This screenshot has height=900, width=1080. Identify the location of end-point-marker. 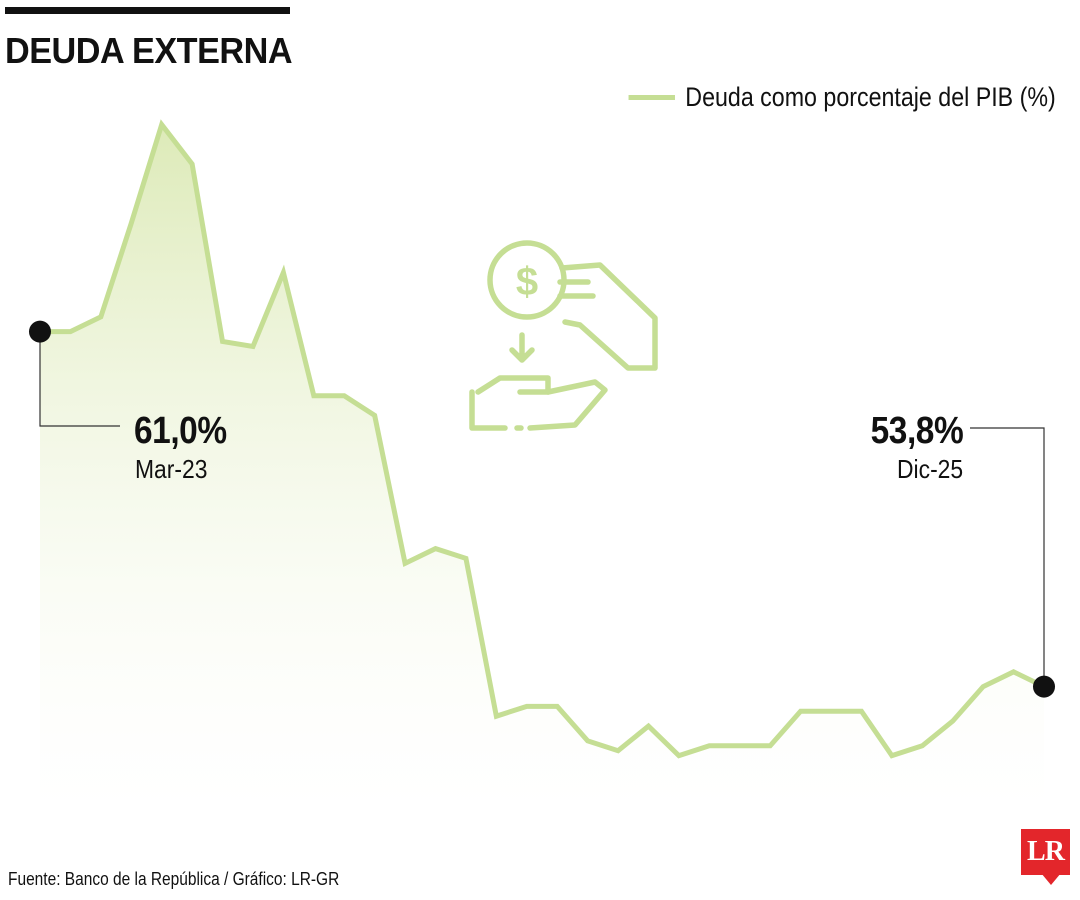
(1044, 686).